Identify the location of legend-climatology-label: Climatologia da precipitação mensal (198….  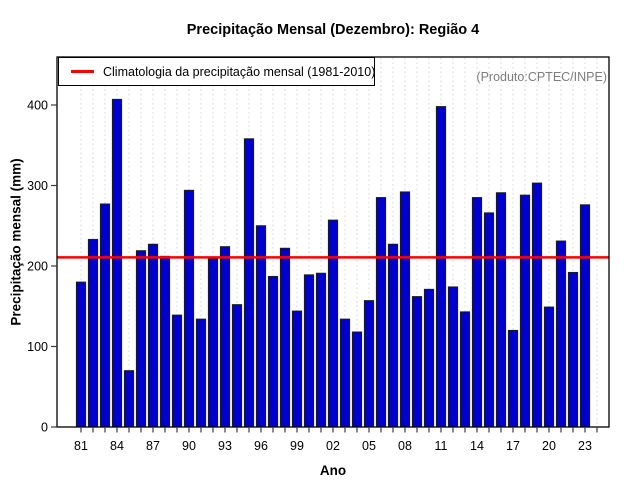
(239, 71).